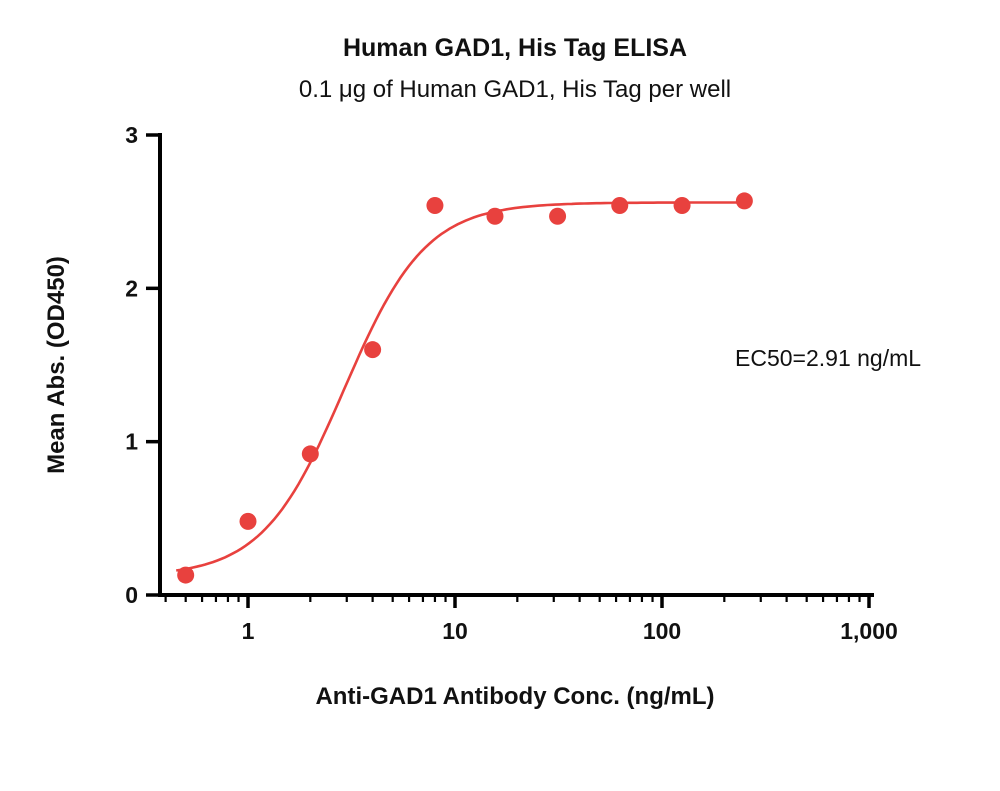  What do you see at coordinates (131, 442) in the screenshot?
I see `y-tick-label: 1` at bounding box center [131, 442].